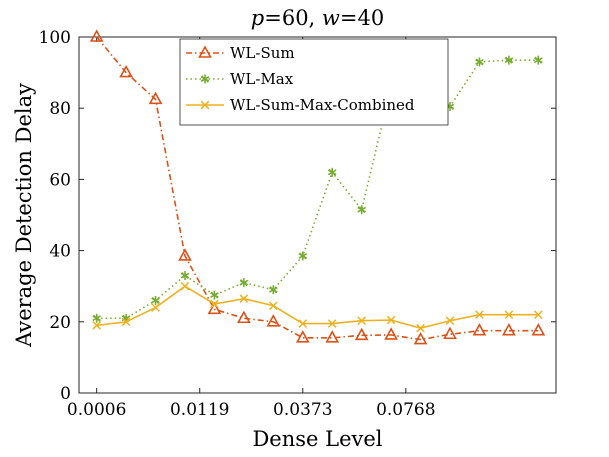  What do you see at coordinates (60, 180) in the screenshot?
I see `y-tick-label: 60` at bounding box center [60, 180].